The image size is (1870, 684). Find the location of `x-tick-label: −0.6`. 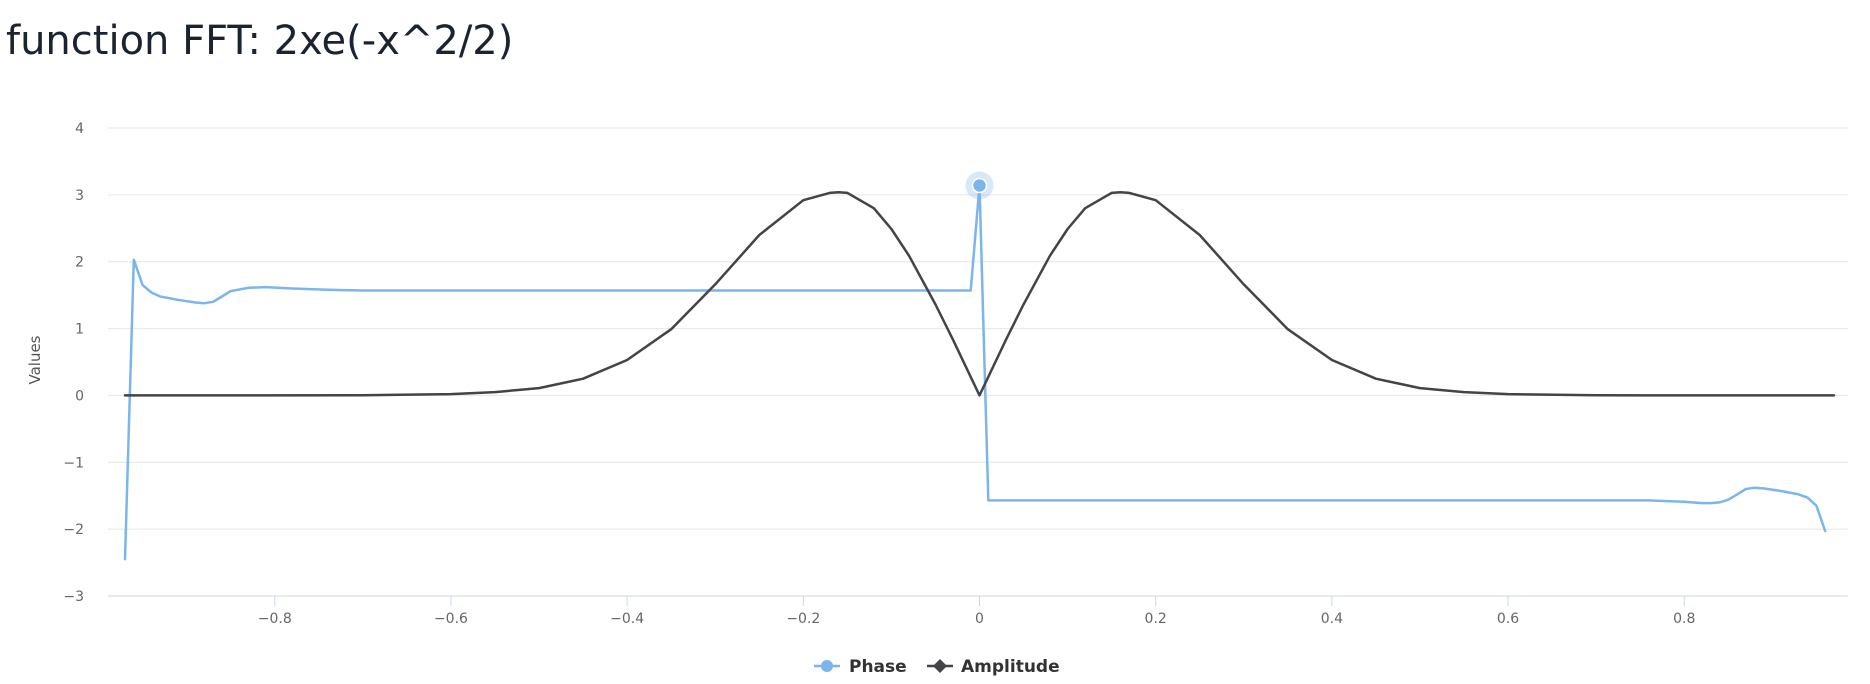

x-tick-label: −0.6 is located at coordinates (451, 619).